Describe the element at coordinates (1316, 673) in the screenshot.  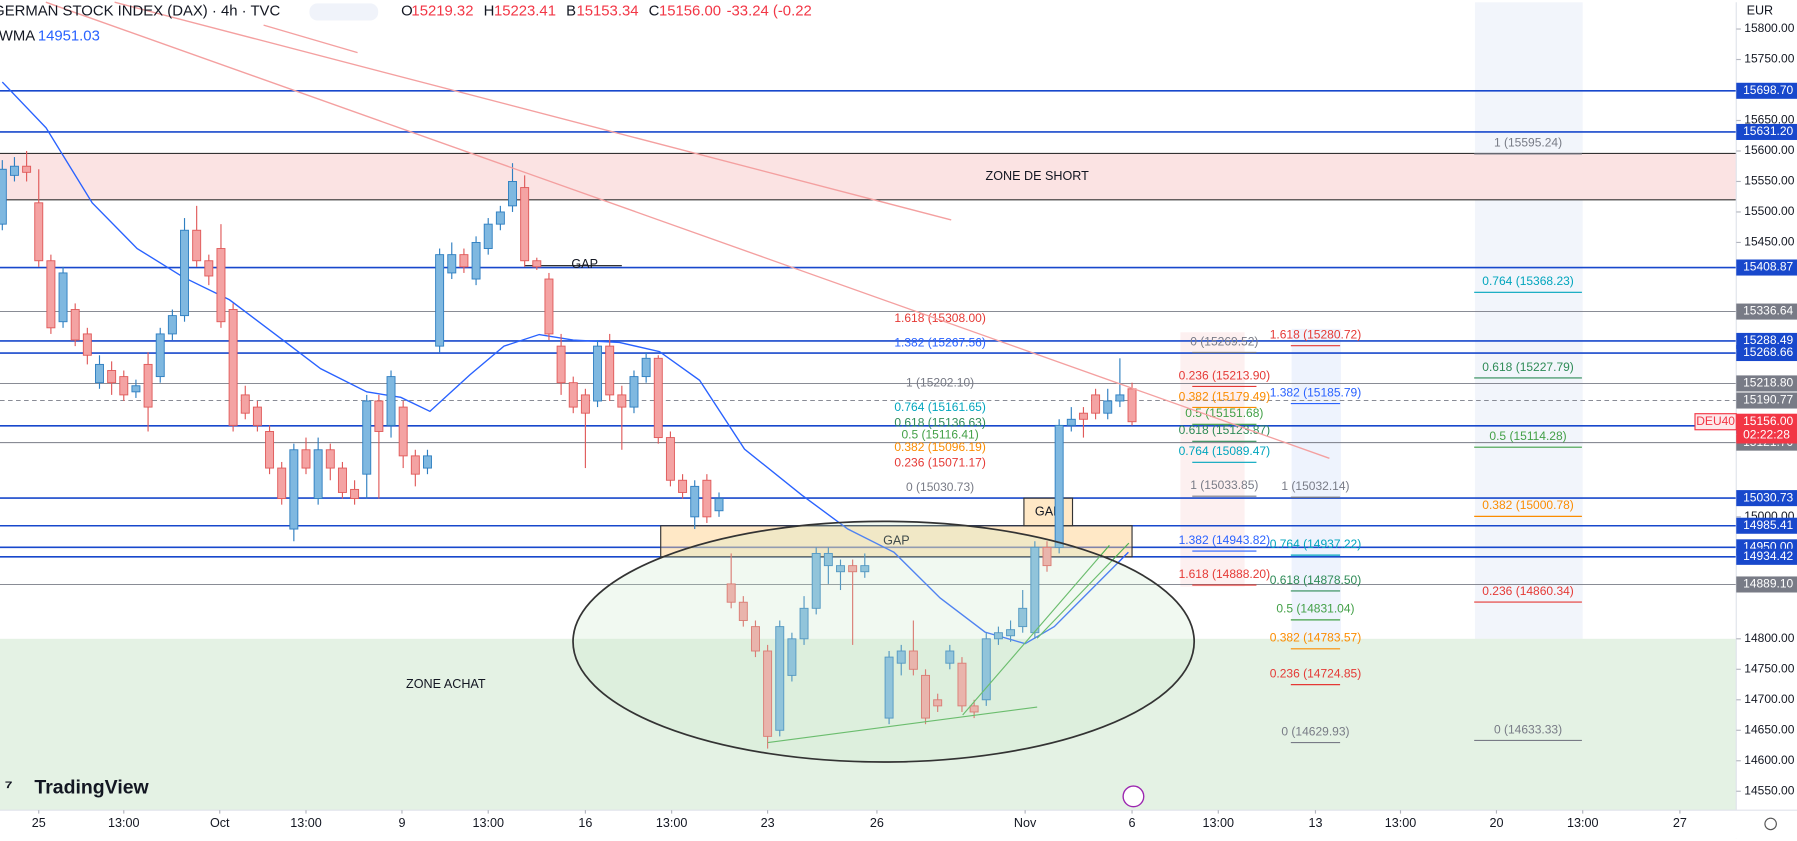
I see `fib-label: 0.236 (14724.85)` at that location.